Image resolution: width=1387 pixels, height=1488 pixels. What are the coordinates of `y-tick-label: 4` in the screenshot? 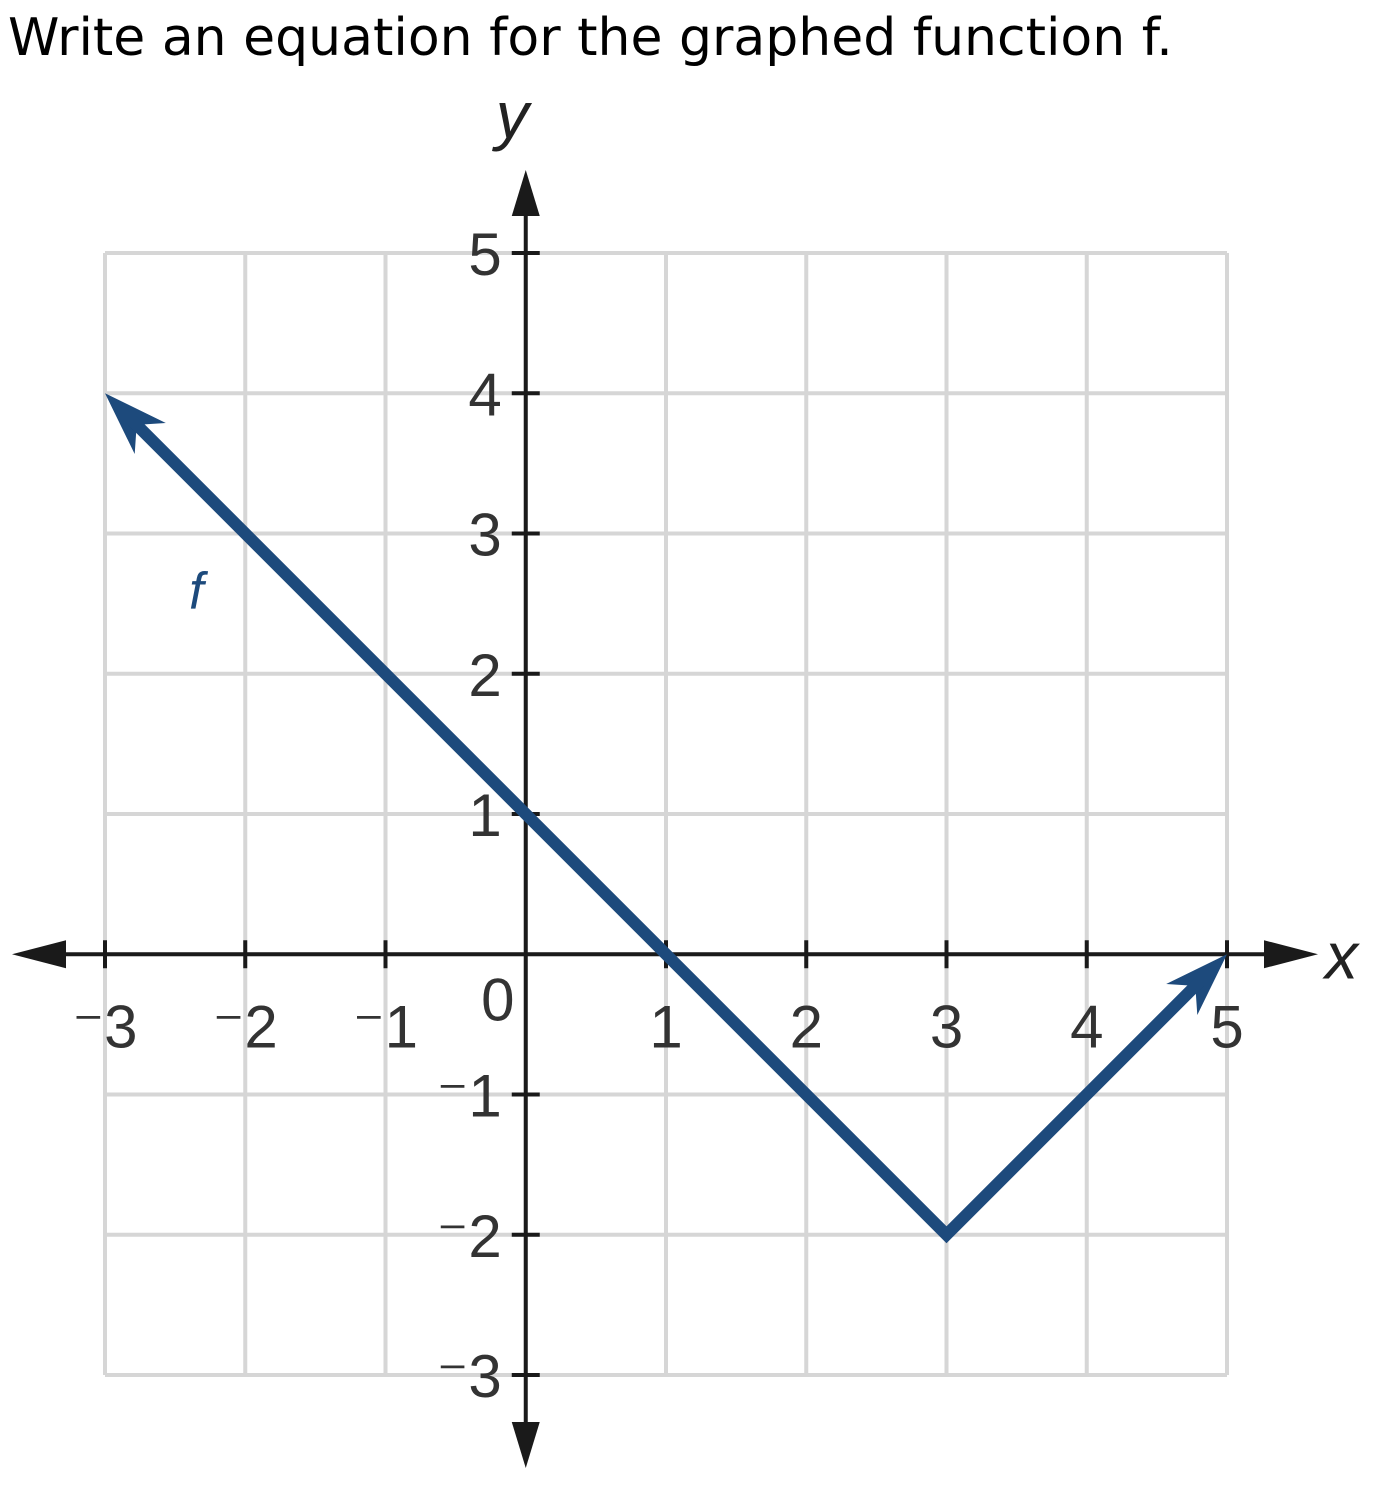 It's located at (484, 394).